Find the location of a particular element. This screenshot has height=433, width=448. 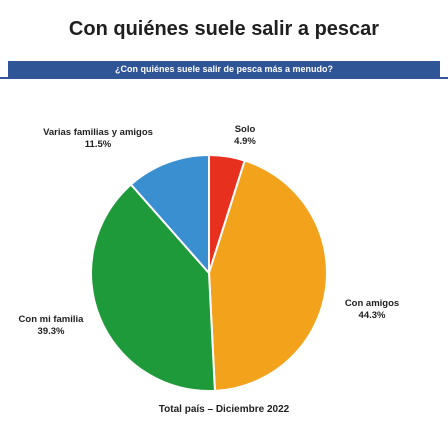

slice-value-varias-familias: 11.5% is located at coordinates (98, 144).